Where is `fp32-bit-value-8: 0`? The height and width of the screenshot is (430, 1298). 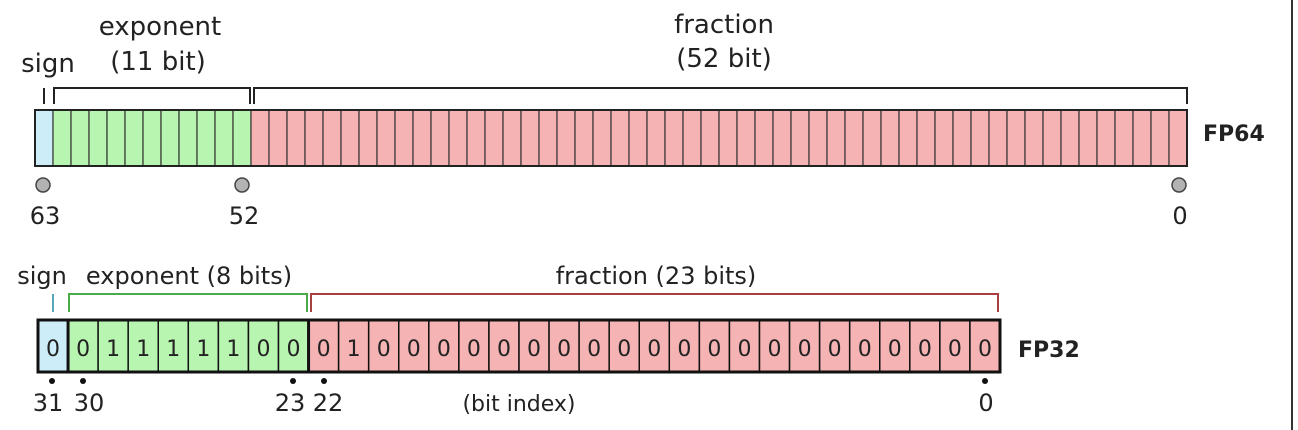
fp32-bit-value-8: 0 is located at coordinates (744, 349).